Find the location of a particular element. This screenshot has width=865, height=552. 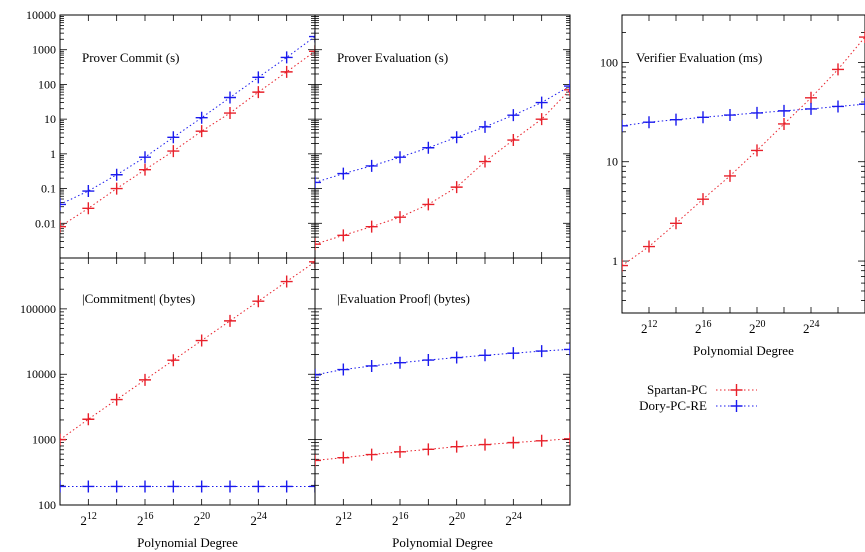

y-tick-label: 0.01 is located at coordinates (45, 223).